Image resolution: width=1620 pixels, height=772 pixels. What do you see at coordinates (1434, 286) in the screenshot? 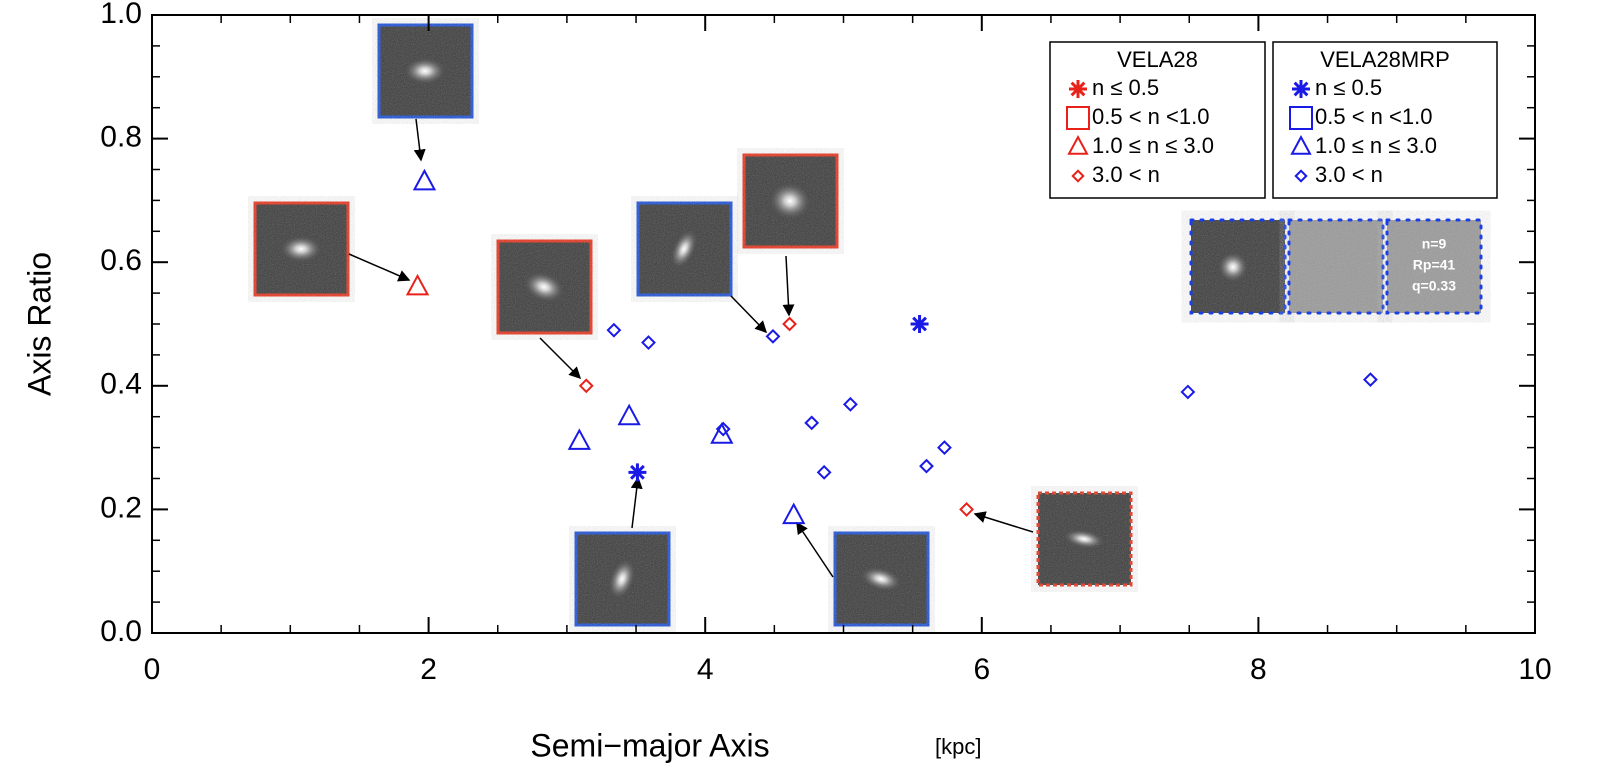
I see `panel-annotation: q=0.33` at bounding box center [1434, 286].